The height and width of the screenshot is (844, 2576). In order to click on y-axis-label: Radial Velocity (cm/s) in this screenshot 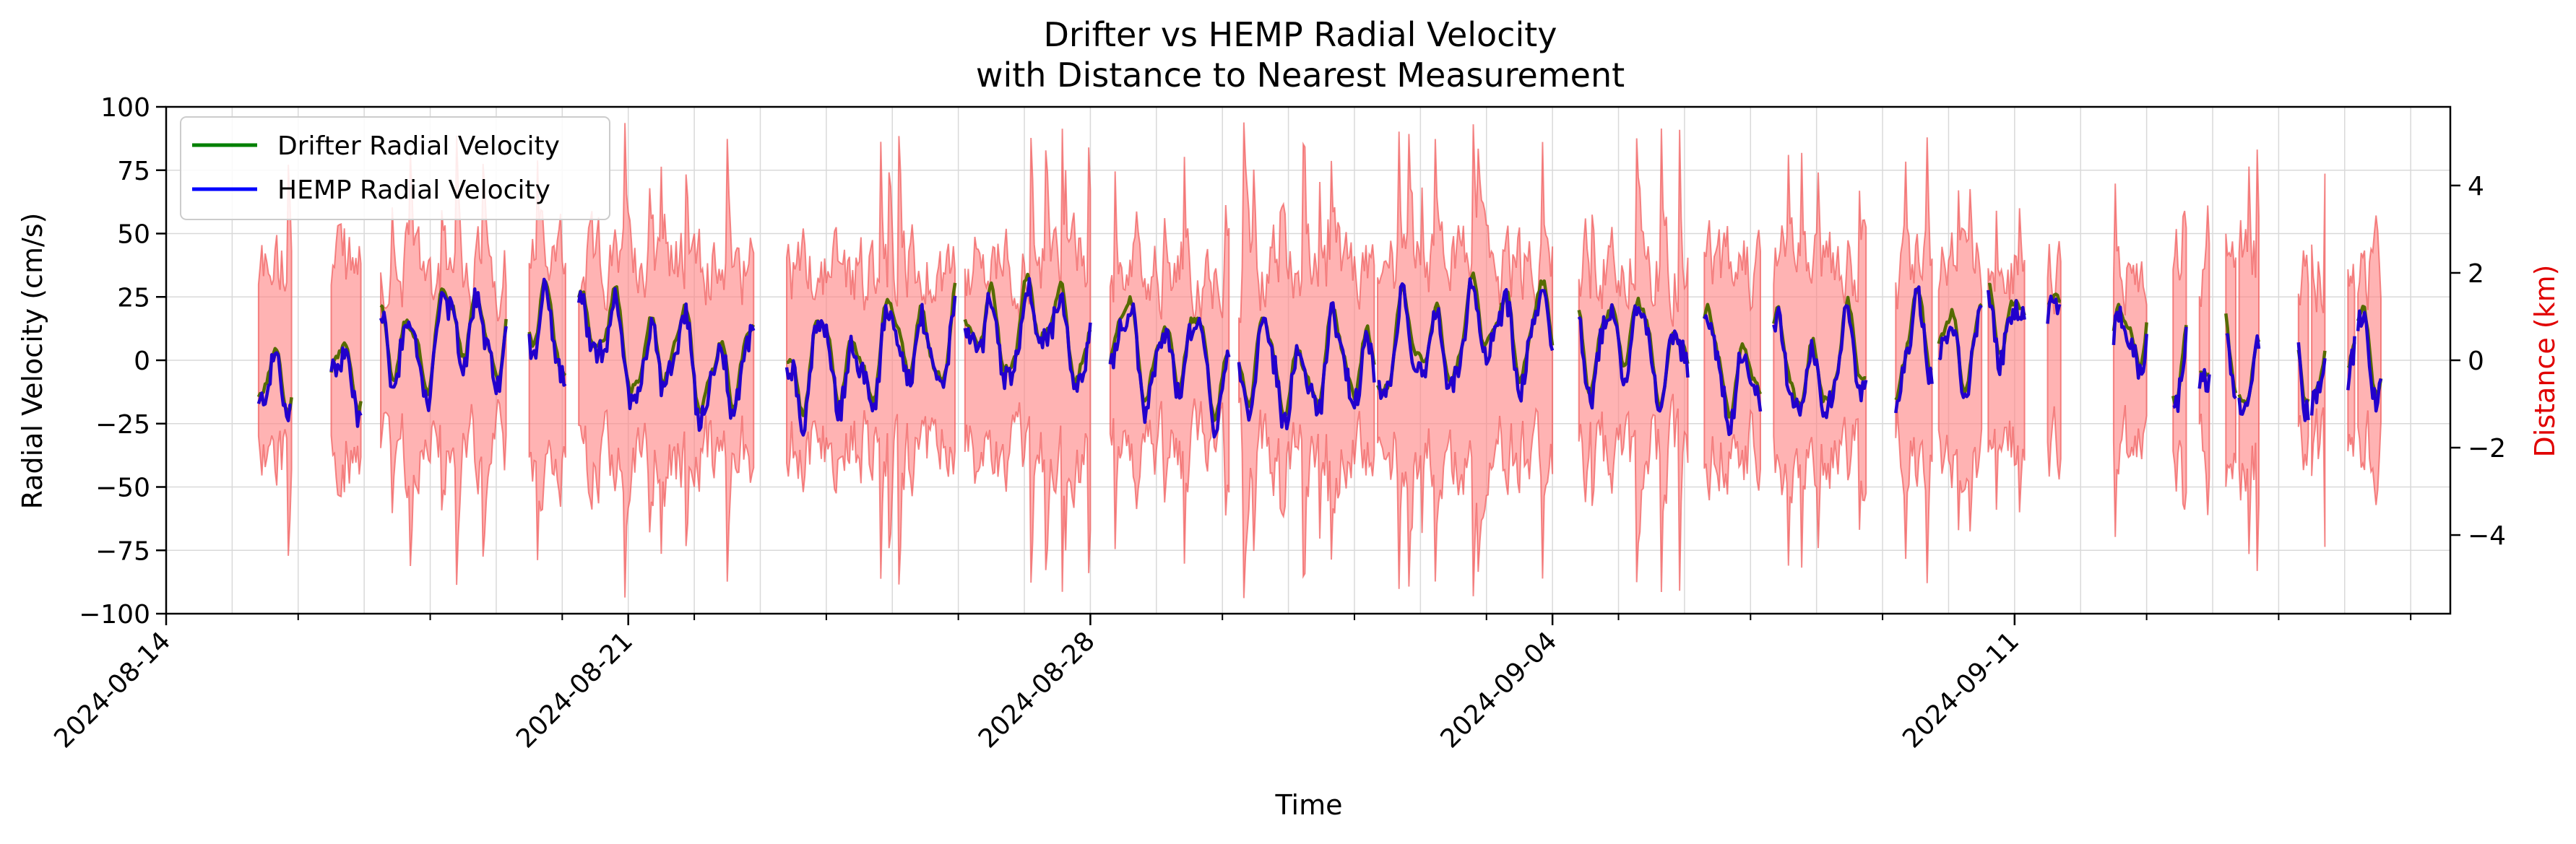, I will do `click(32, 361)`.